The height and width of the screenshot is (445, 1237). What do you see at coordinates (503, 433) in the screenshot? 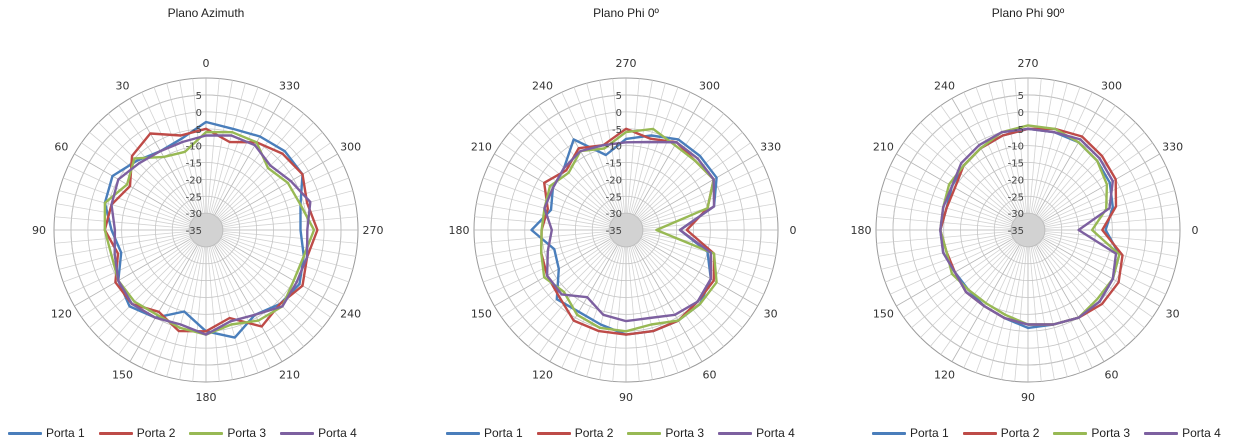
I see `legend-label: Porta 1` at bounding box center [503, 433].